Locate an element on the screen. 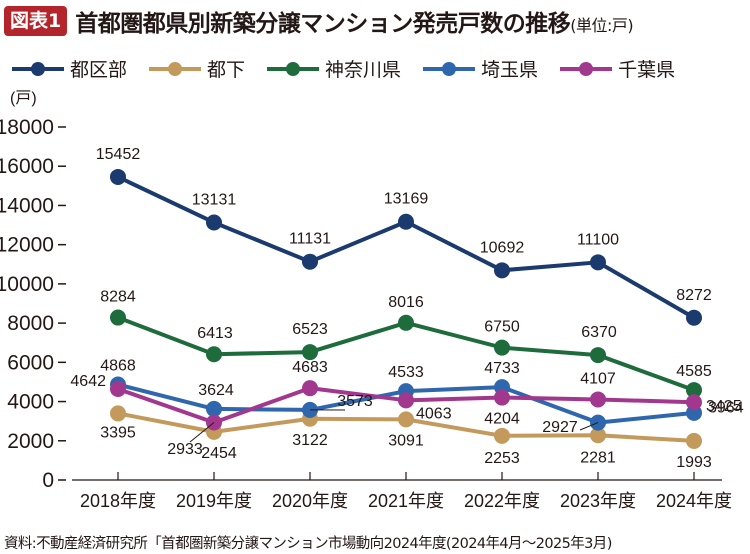 The image size is (750, 554). x-tick-label: 2024年度 is located at coordinates (694, 501).